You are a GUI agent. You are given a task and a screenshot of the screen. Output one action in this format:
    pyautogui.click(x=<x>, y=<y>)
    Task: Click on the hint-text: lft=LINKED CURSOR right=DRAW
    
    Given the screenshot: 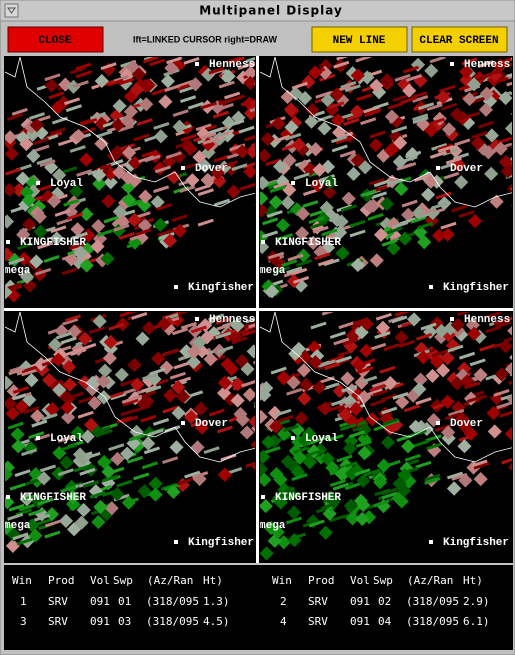 What is the action you would take?
    pyautogui.click(x=205, y=39)
    